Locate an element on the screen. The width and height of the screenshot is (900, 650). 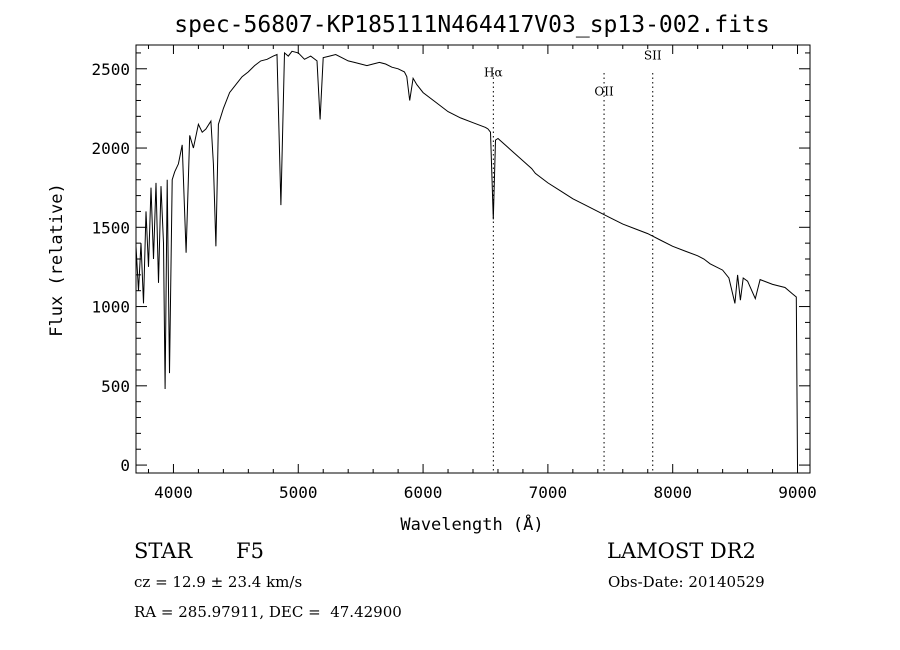
x-axis-label: Wavelength (Å) is located at coordinates (471, 524).